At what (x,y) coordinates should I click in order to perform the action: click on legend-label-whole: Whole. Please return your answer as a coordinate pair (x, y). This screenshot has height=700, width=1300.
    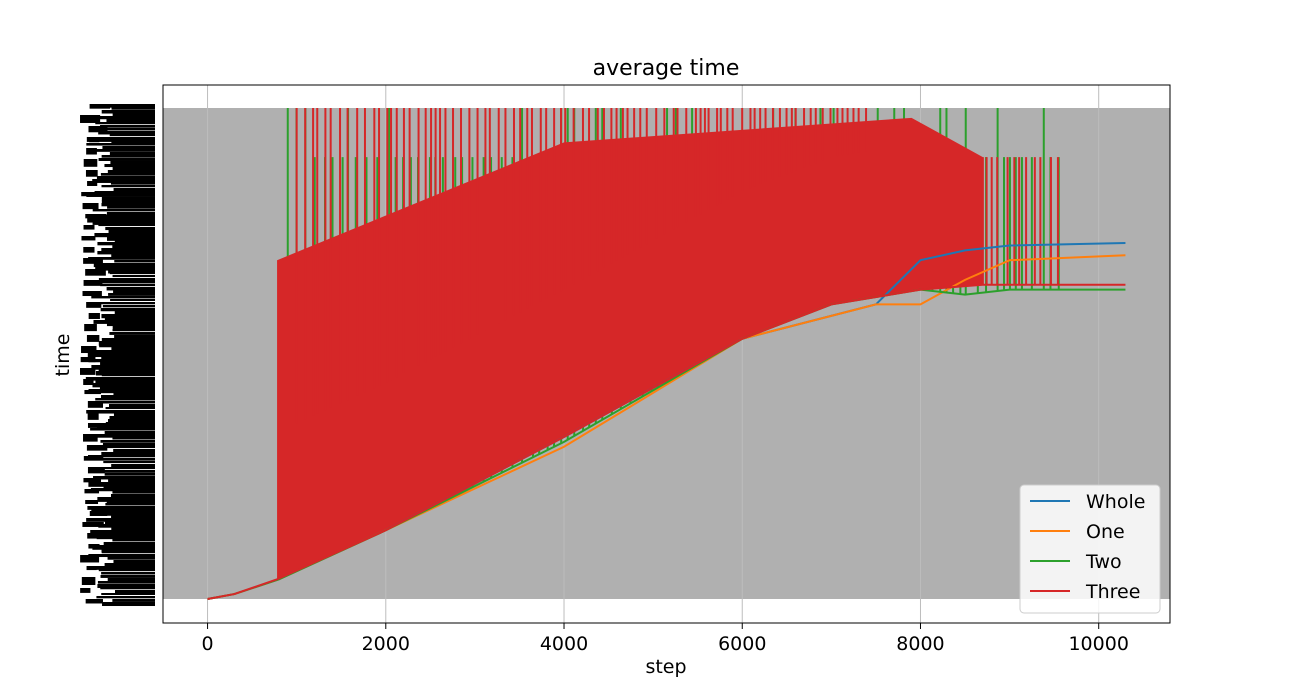
    Looking at the image, I should click on (1115, 502).